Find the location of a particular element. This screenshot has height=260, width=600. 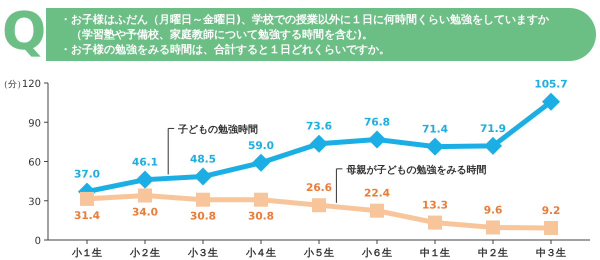

data-label: 26.6 is located at coordinates (319, 188).